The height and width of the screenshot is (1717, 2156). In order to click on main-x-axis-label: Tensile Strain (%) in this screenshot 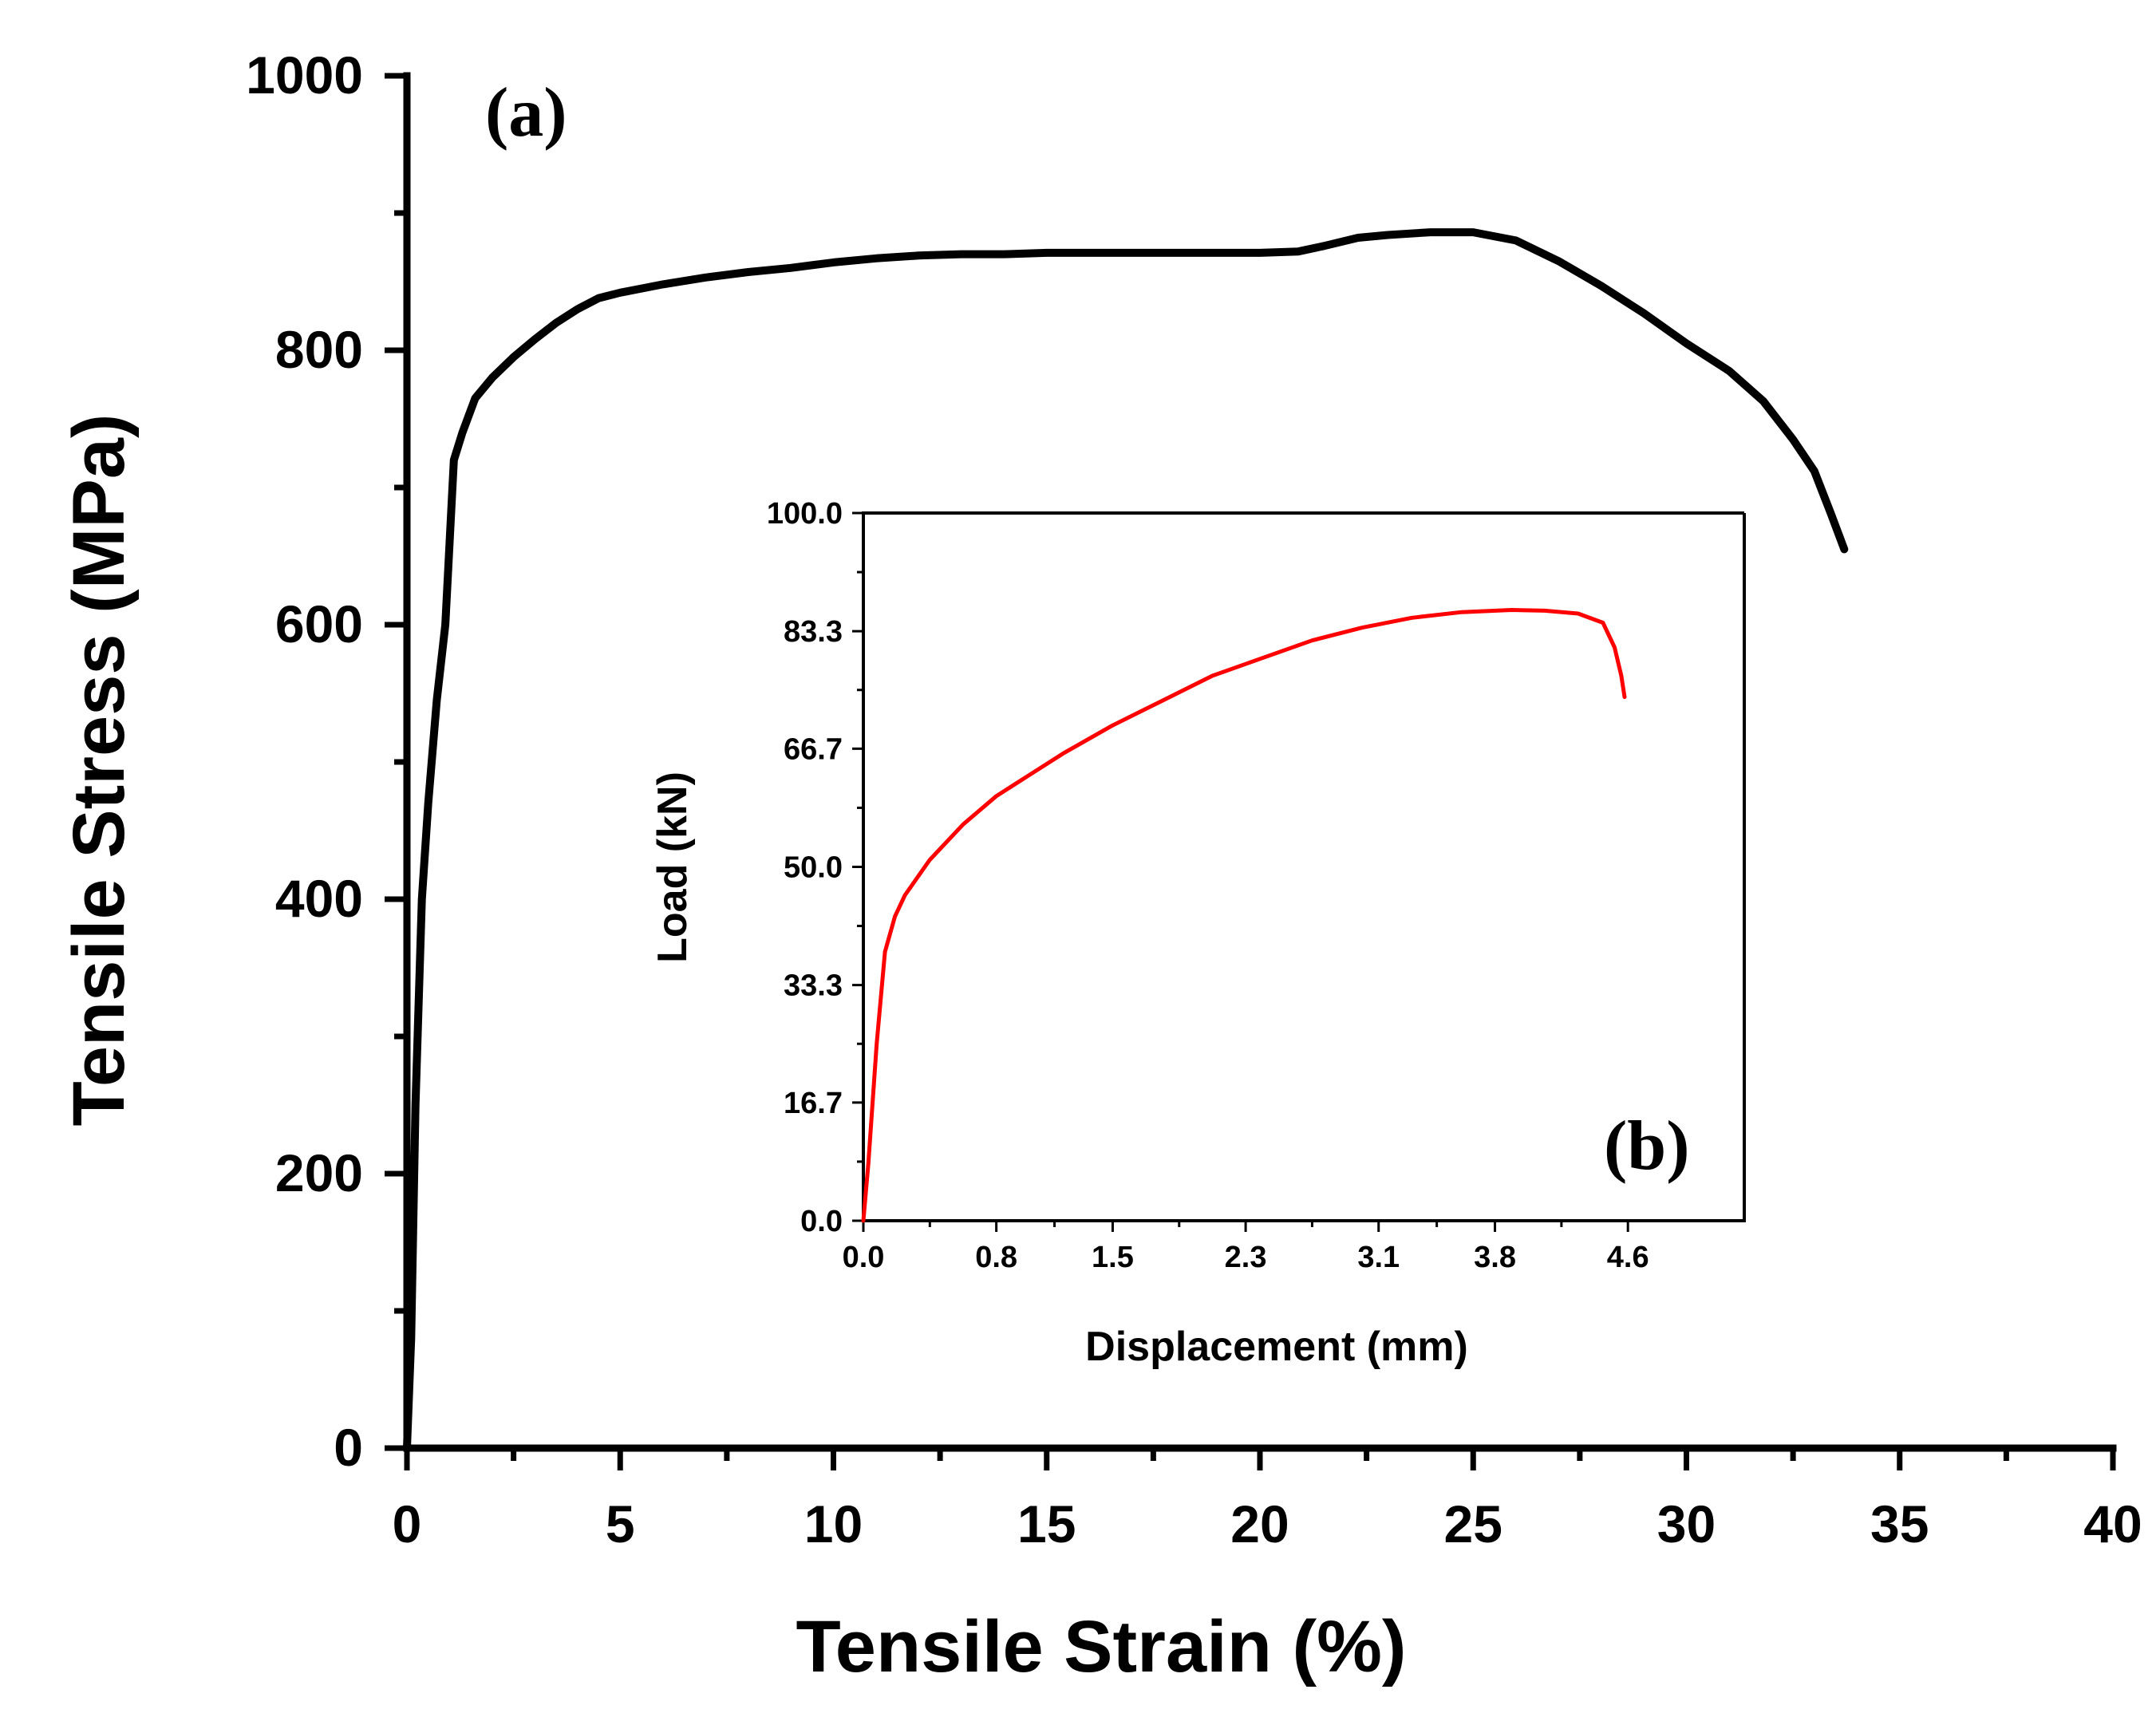, I will do `click(1101, 1646)`.